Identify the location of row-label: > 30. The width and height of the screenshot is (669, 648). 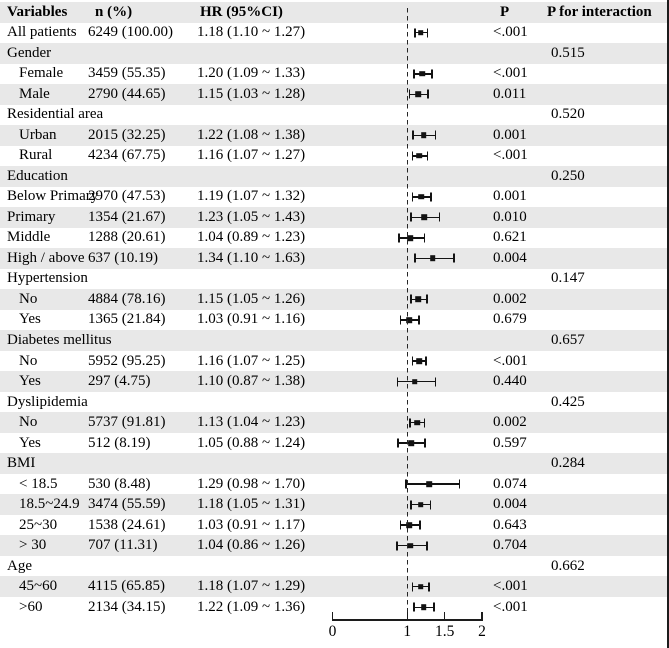
(33, 545).